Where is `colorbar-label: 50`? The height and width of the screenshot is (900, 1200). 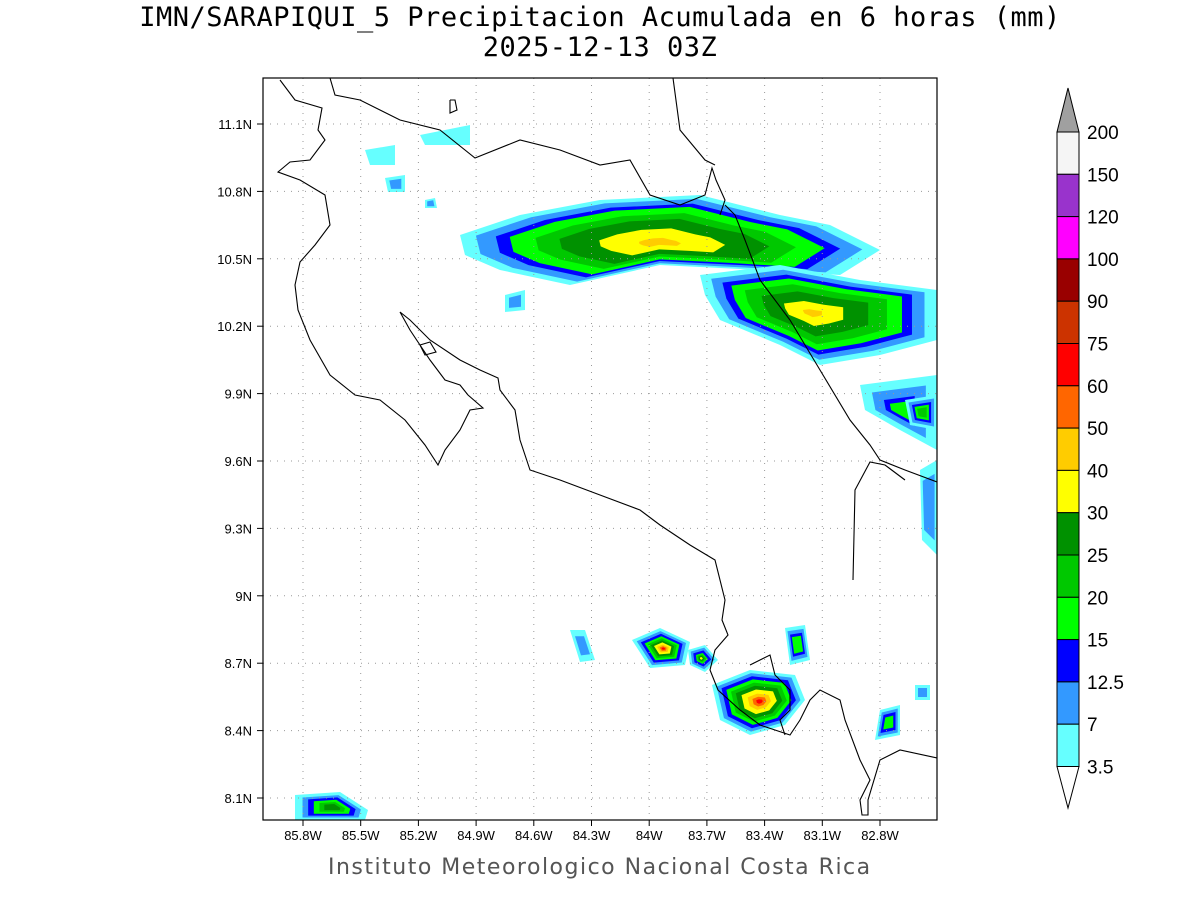 colorbar-label: 50 is located at coordinates (1097, 429).